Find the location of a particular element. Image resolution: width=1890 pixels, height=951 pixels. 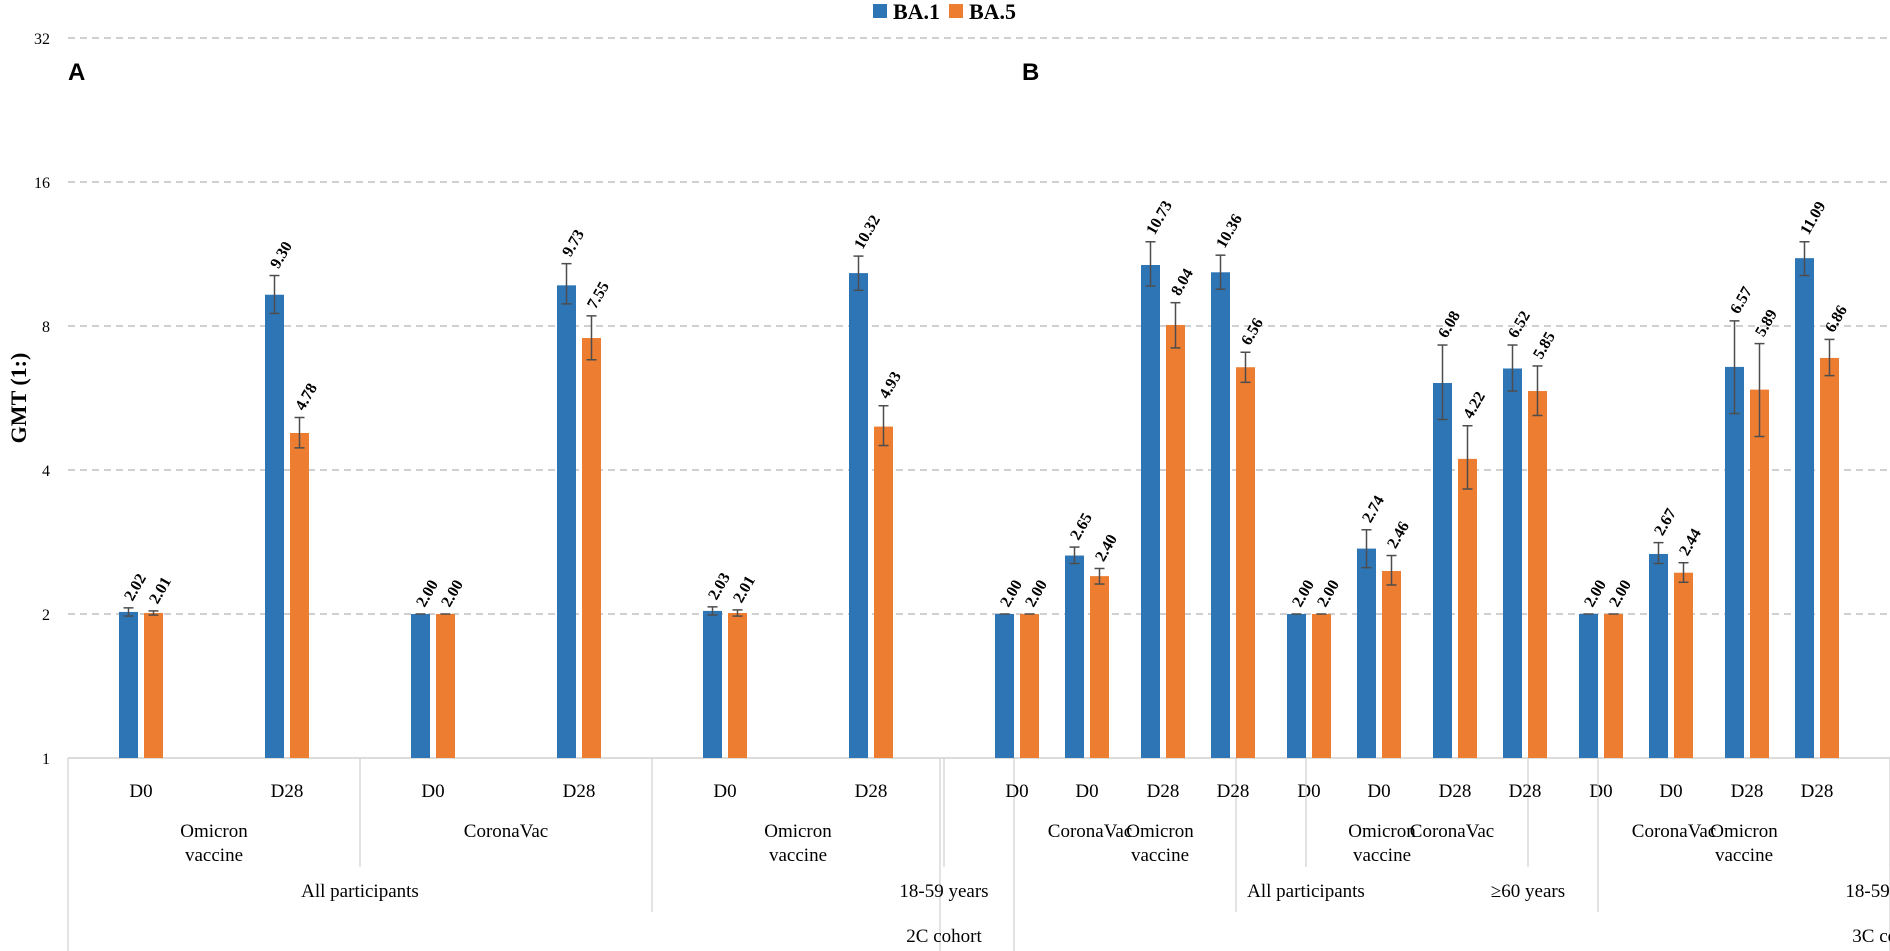

x-label-age: ≥60 years is located at coordinates (1528, 891).